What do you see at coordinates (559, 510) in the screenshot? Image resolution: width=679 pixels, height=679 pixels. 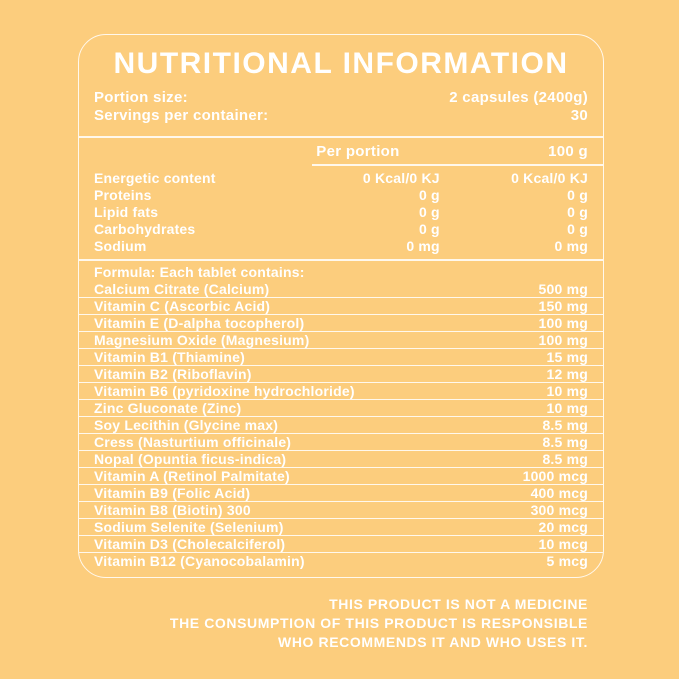 I see `ingredient-amount: 300 mcg` at bounding box center [559, 510].